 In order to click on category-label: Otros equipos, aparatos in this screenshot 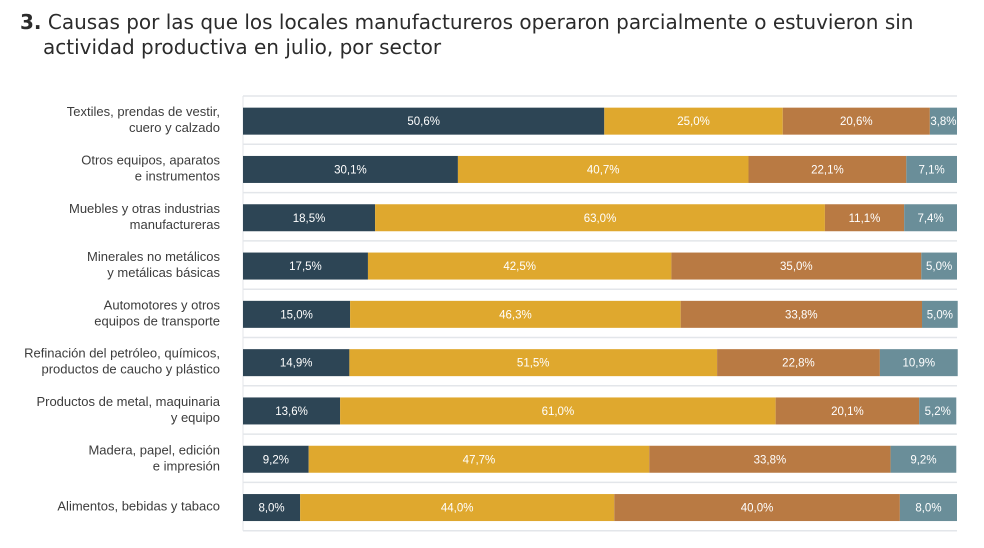, I will do `click(150, 159)`.